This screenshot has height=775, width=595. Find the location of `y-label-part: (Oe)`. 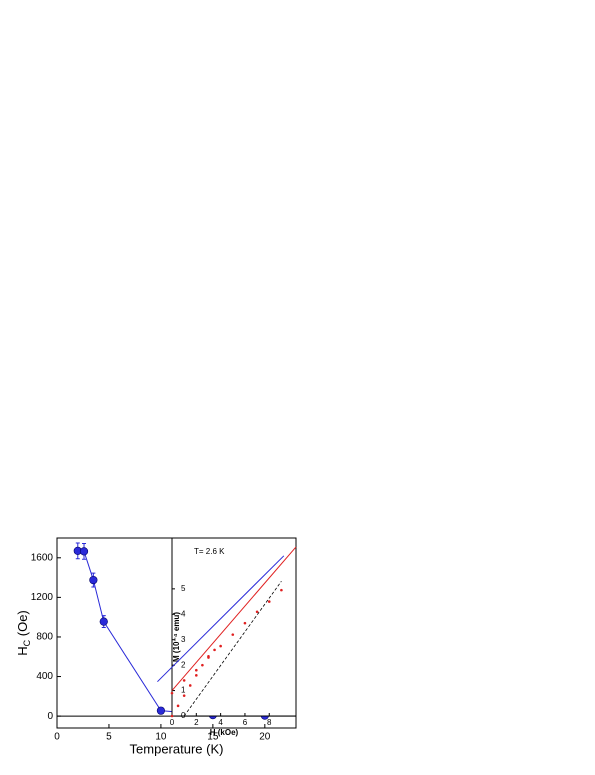

y-label-part: (Oe) is located at coordinates (22, 625).